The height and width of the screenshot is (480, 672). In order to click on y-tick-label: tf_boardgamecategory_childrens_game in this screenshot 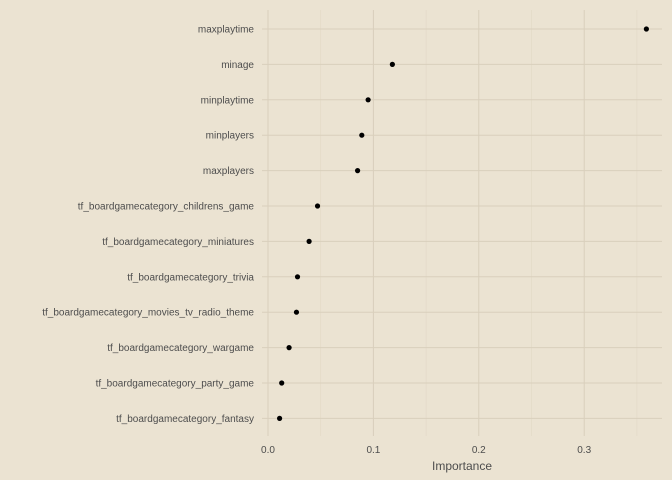, I will do `click(166, 207)`.